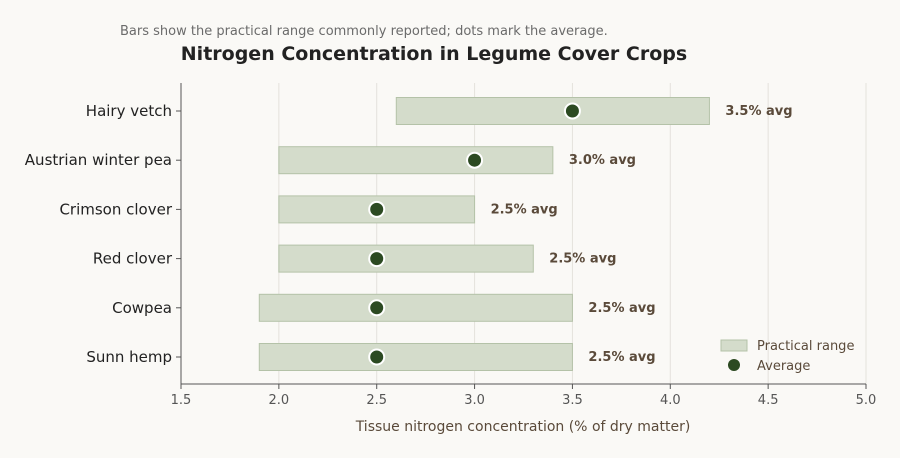 The height and width of the screenshot is (458, 900). What do you see at coordinates (758, 111) in the screenshot?
I see `average-label: 3.5% avg` at bounding box center [758, 111].